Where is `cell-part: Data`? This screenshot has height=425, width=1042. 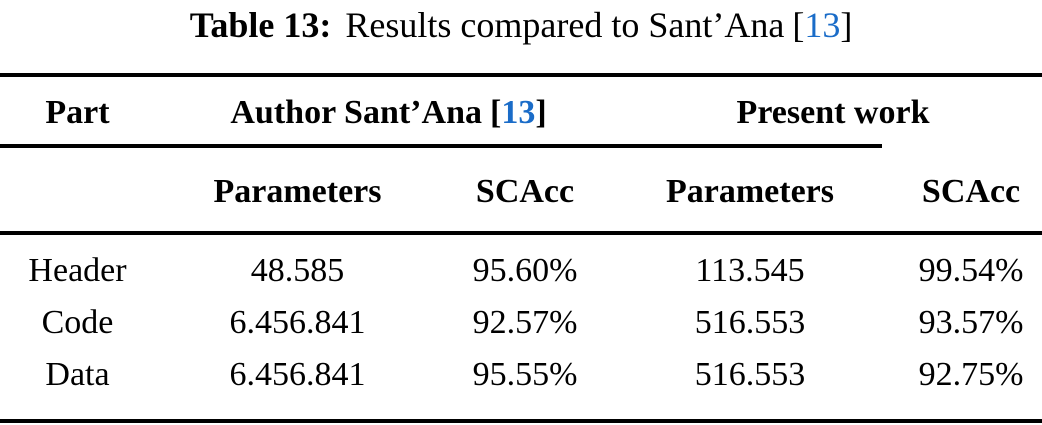 cell-part: Data is located at coordinates (77, 374).